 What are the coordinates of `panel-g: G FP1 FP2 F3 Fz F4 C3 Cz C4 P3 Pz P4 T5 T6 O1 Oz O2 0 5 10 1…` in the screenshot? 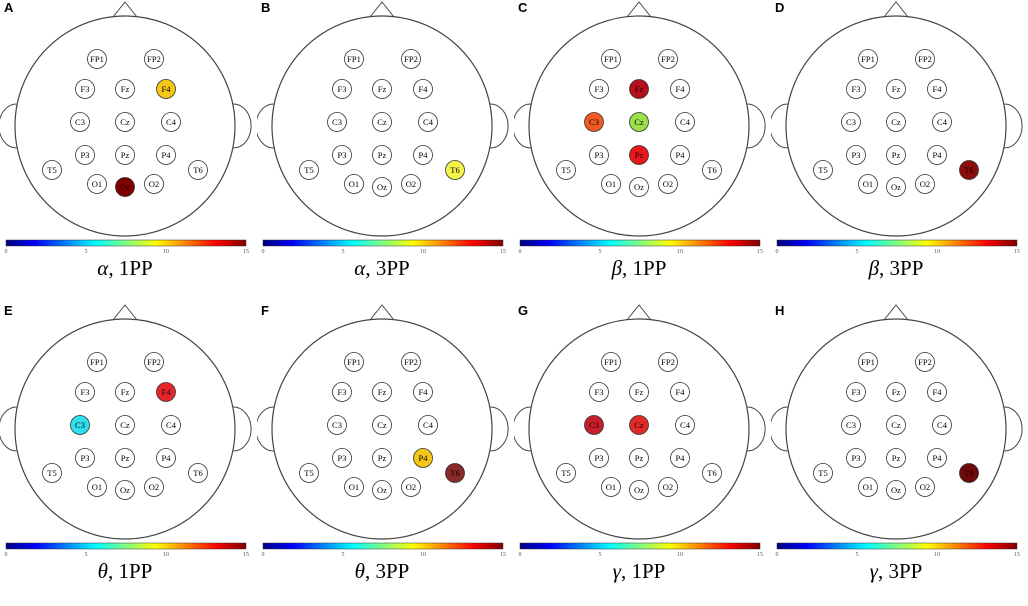 It's located at (642, 454).